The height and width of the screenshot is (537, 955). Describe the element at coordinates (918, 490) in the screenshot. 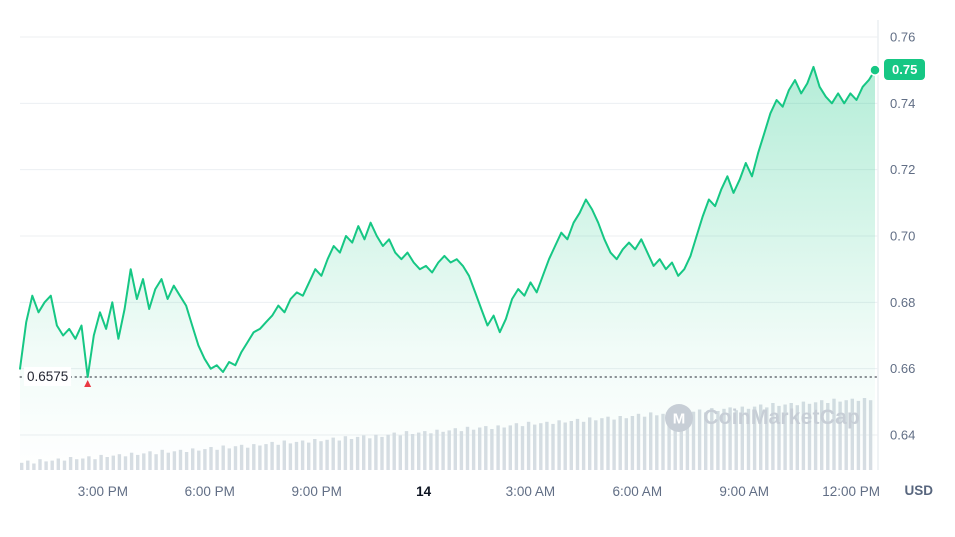

I see `currency-unit-label: USD` at that location.